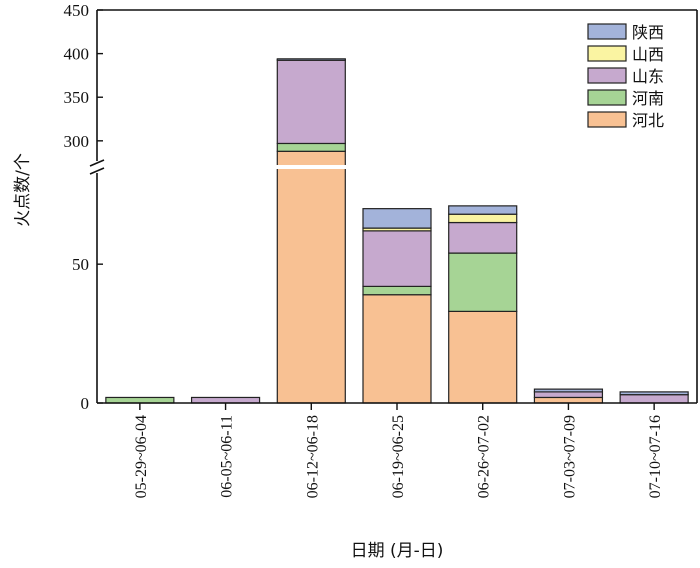  Describe the element at coordinates (77, 141) in the screenshot. I see `y-tick-label: 300` at that location.